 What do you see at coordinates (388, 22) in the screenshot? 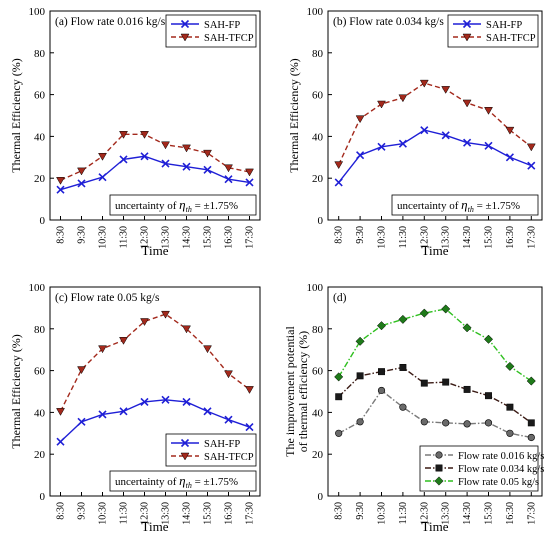
I see `panel-title: (b) Flow rate 0.034 kg/s` at bounding box center [388, 22].